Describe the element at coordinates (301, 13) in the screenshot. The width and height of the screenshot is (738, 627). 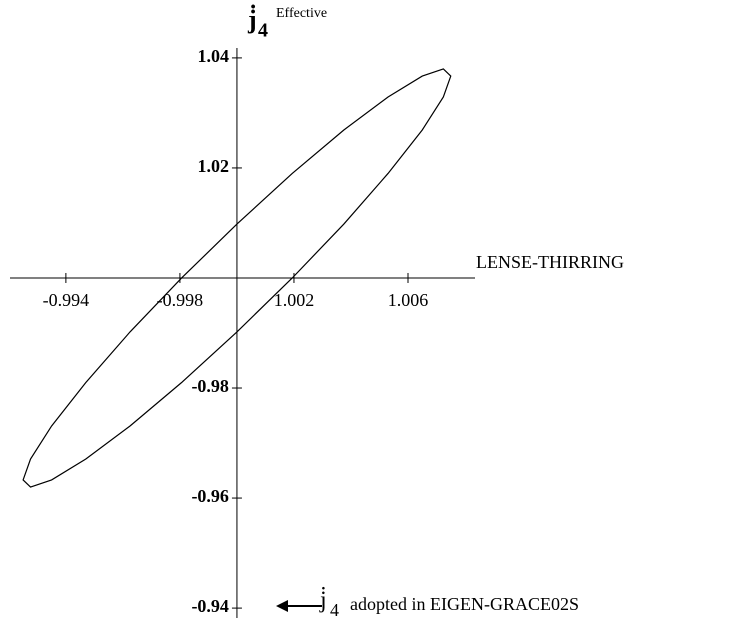
I see `y-label-sup: Effective` at that location.